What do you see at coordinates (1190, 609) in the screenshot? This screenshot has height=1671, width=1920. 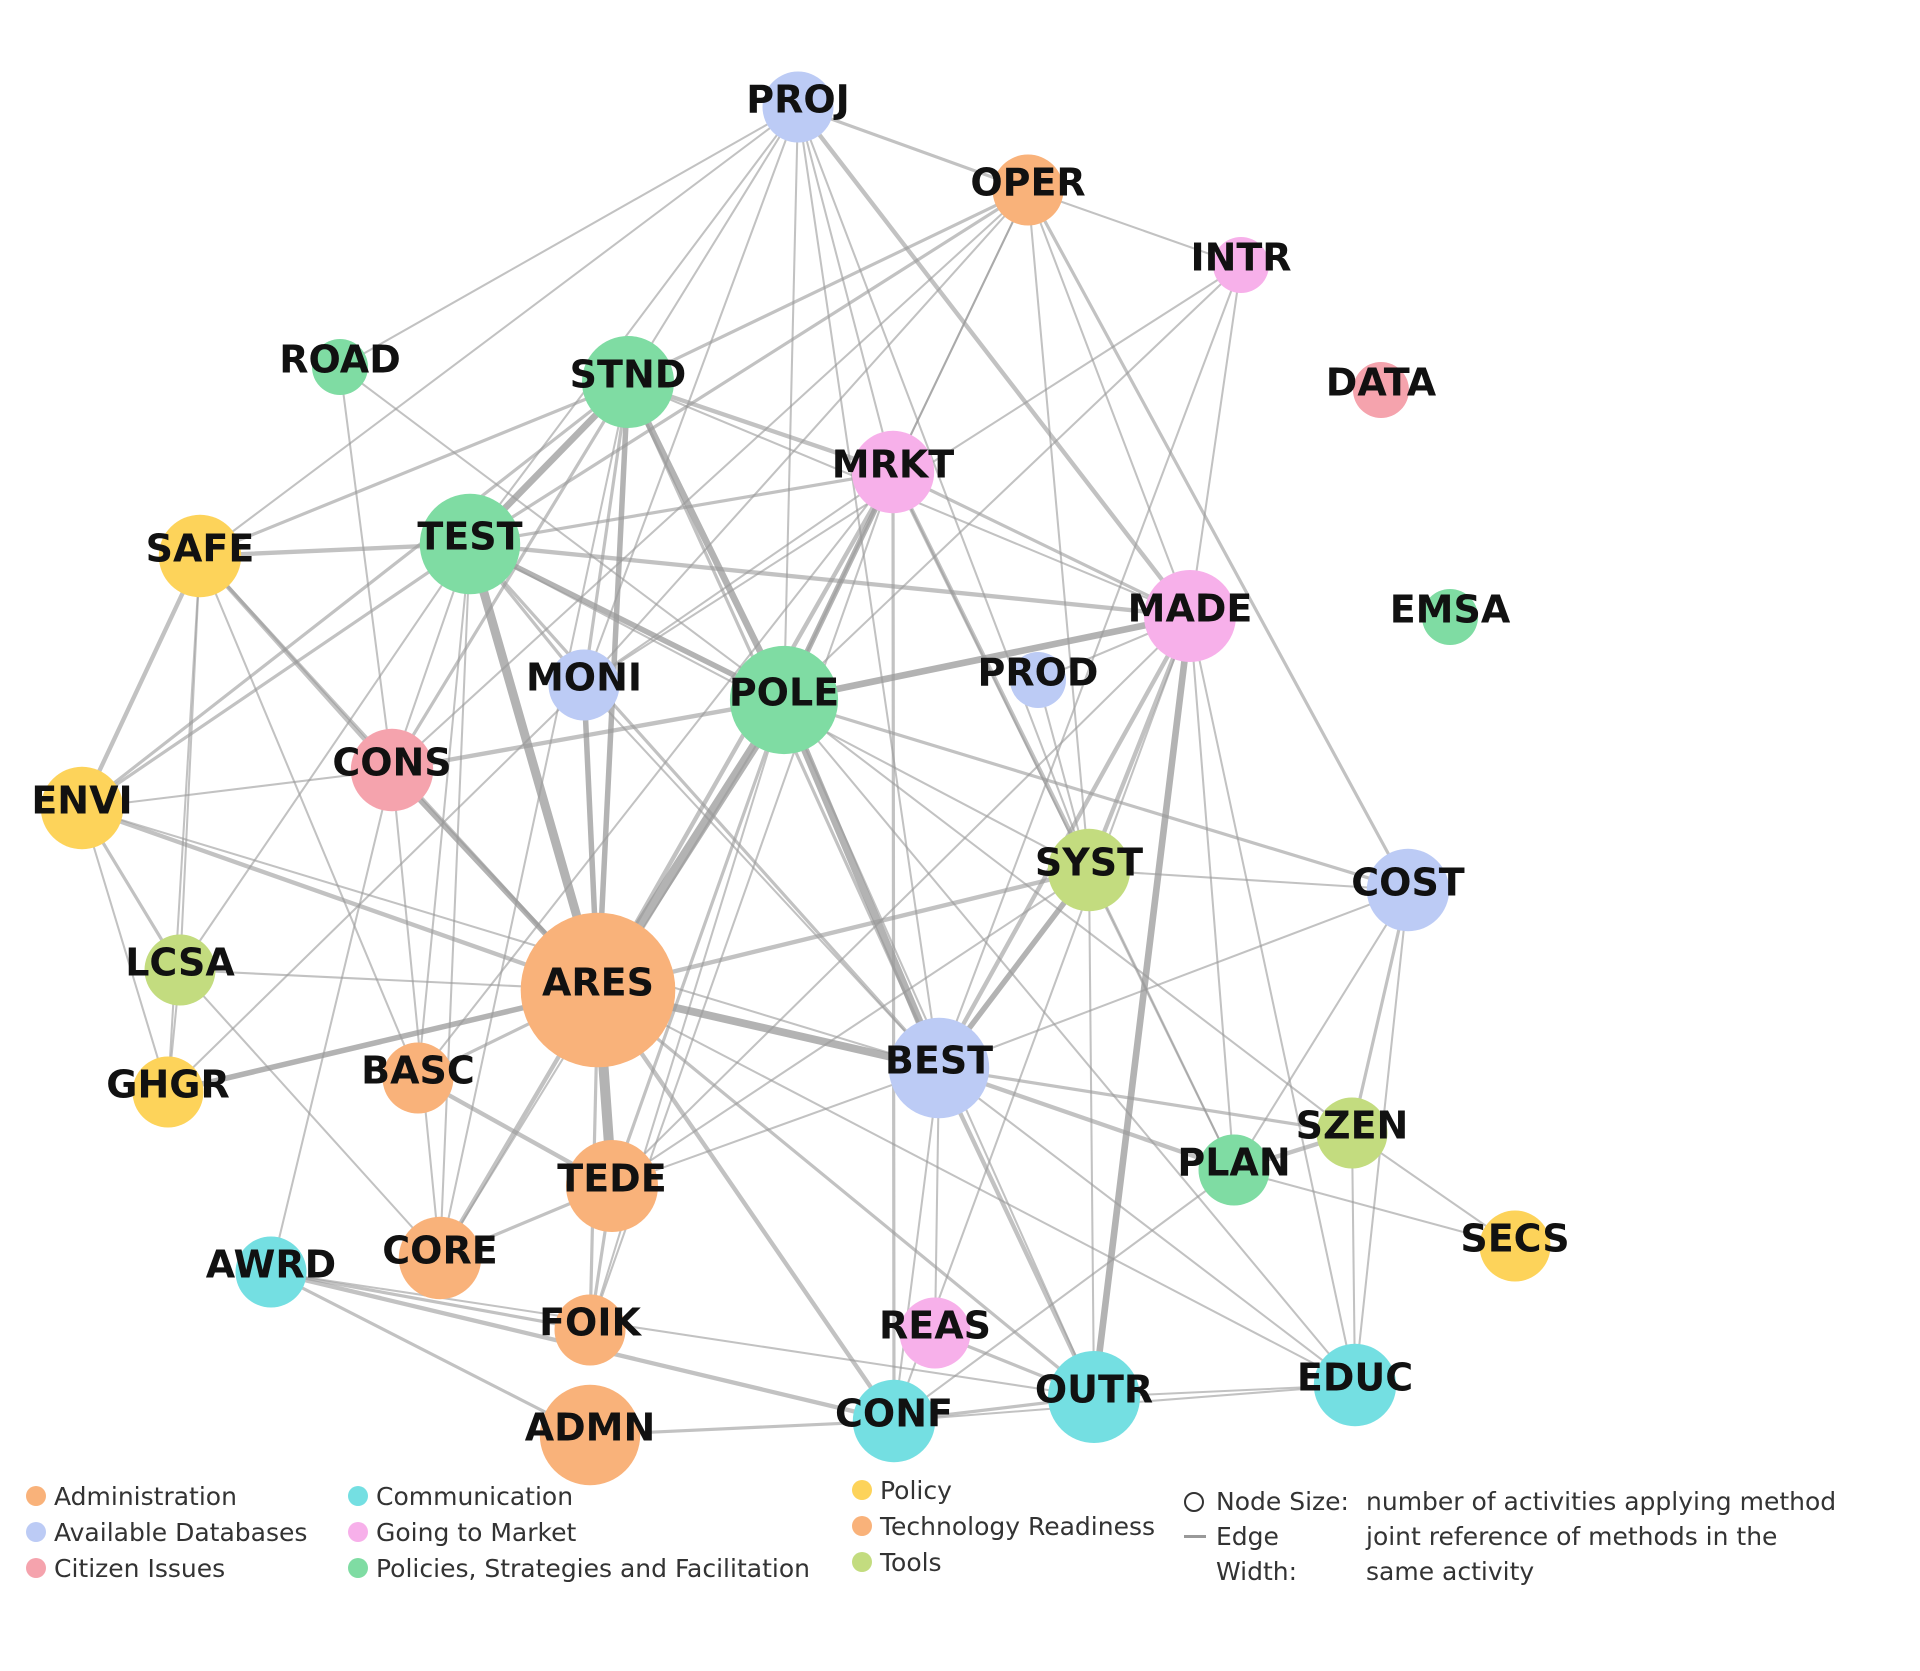 I see `node-label-made: MADE` at bounding box center [1190, 609].